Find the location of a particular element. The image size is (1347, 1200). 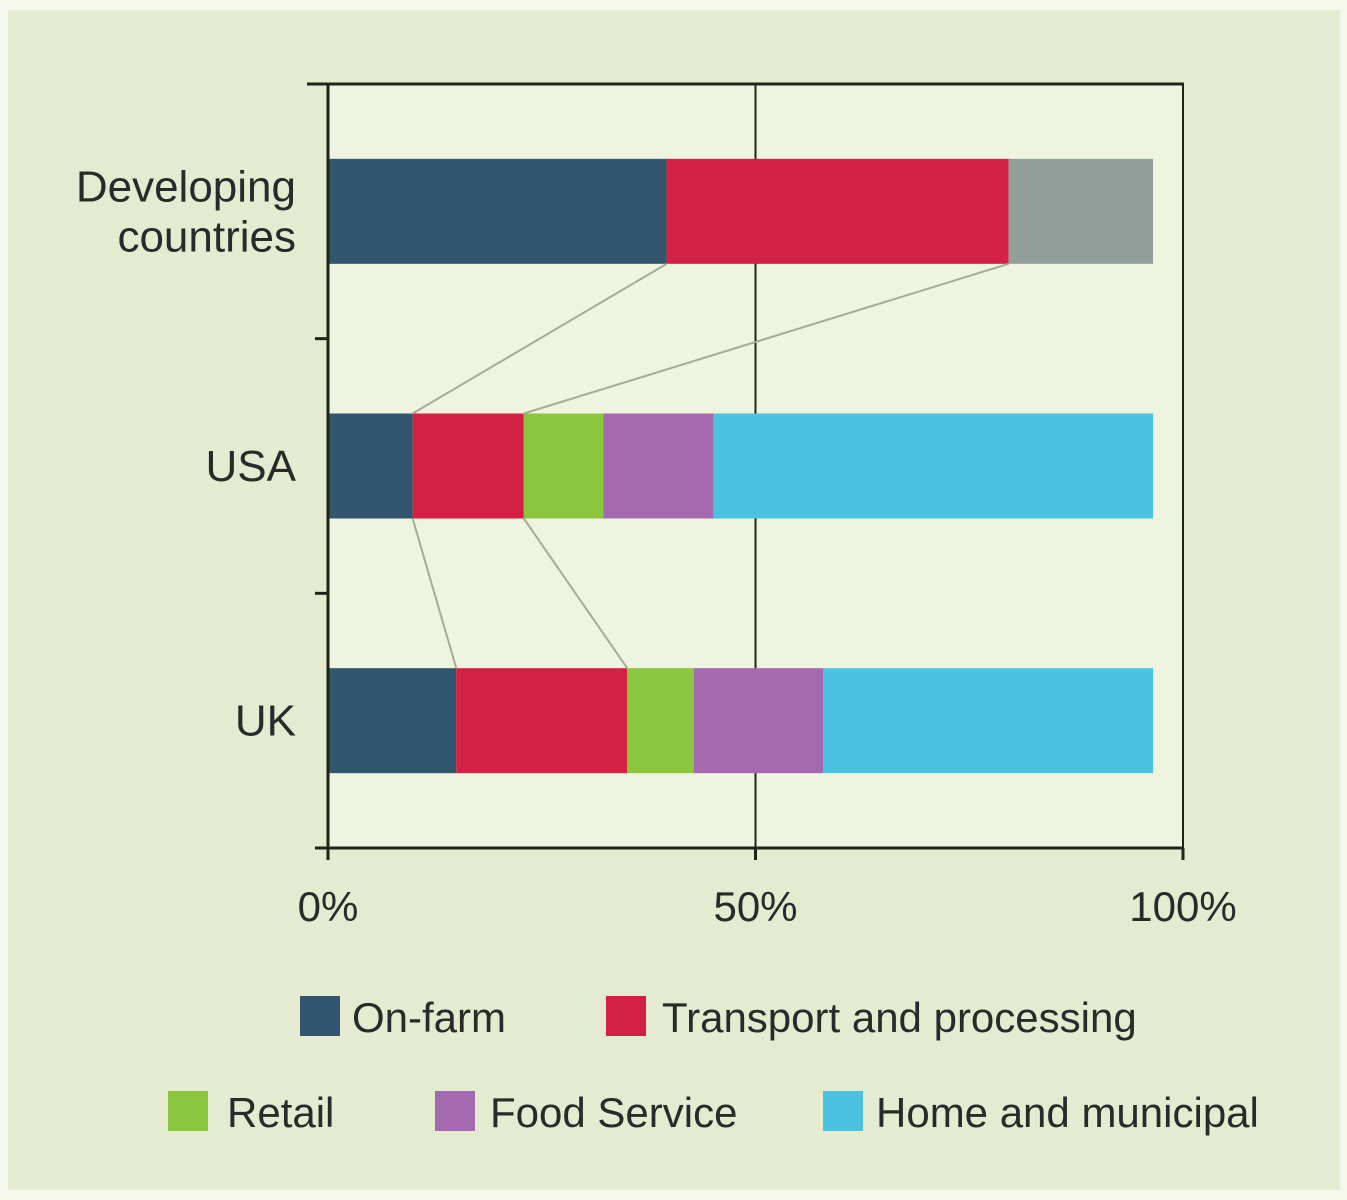

x-tick-label: 50% is located at coordinates (755, 906).